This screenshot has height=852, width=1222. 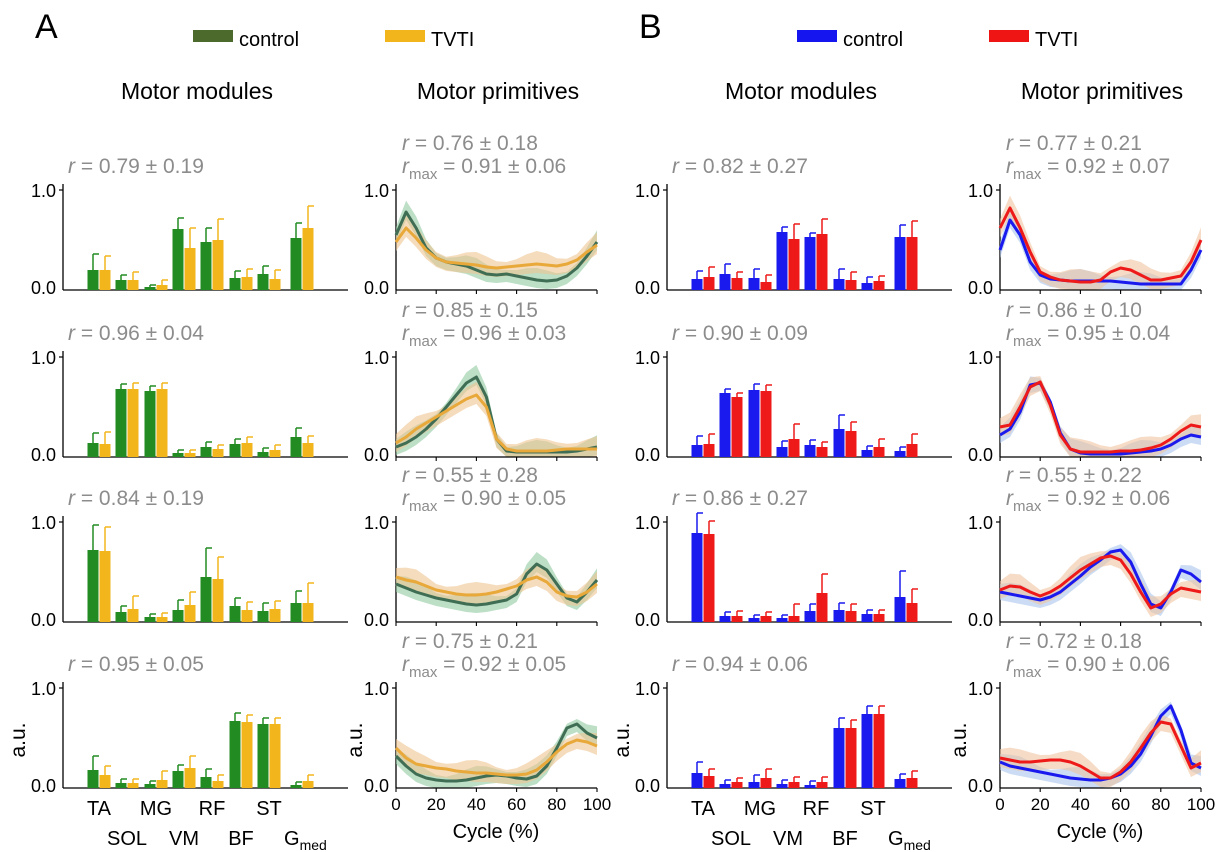 What do you see at coordinates (380, 737) in the screenshot?
I see `primitives-y-axis-row4: 1.0 0.0` at bounding box center [380, 737].